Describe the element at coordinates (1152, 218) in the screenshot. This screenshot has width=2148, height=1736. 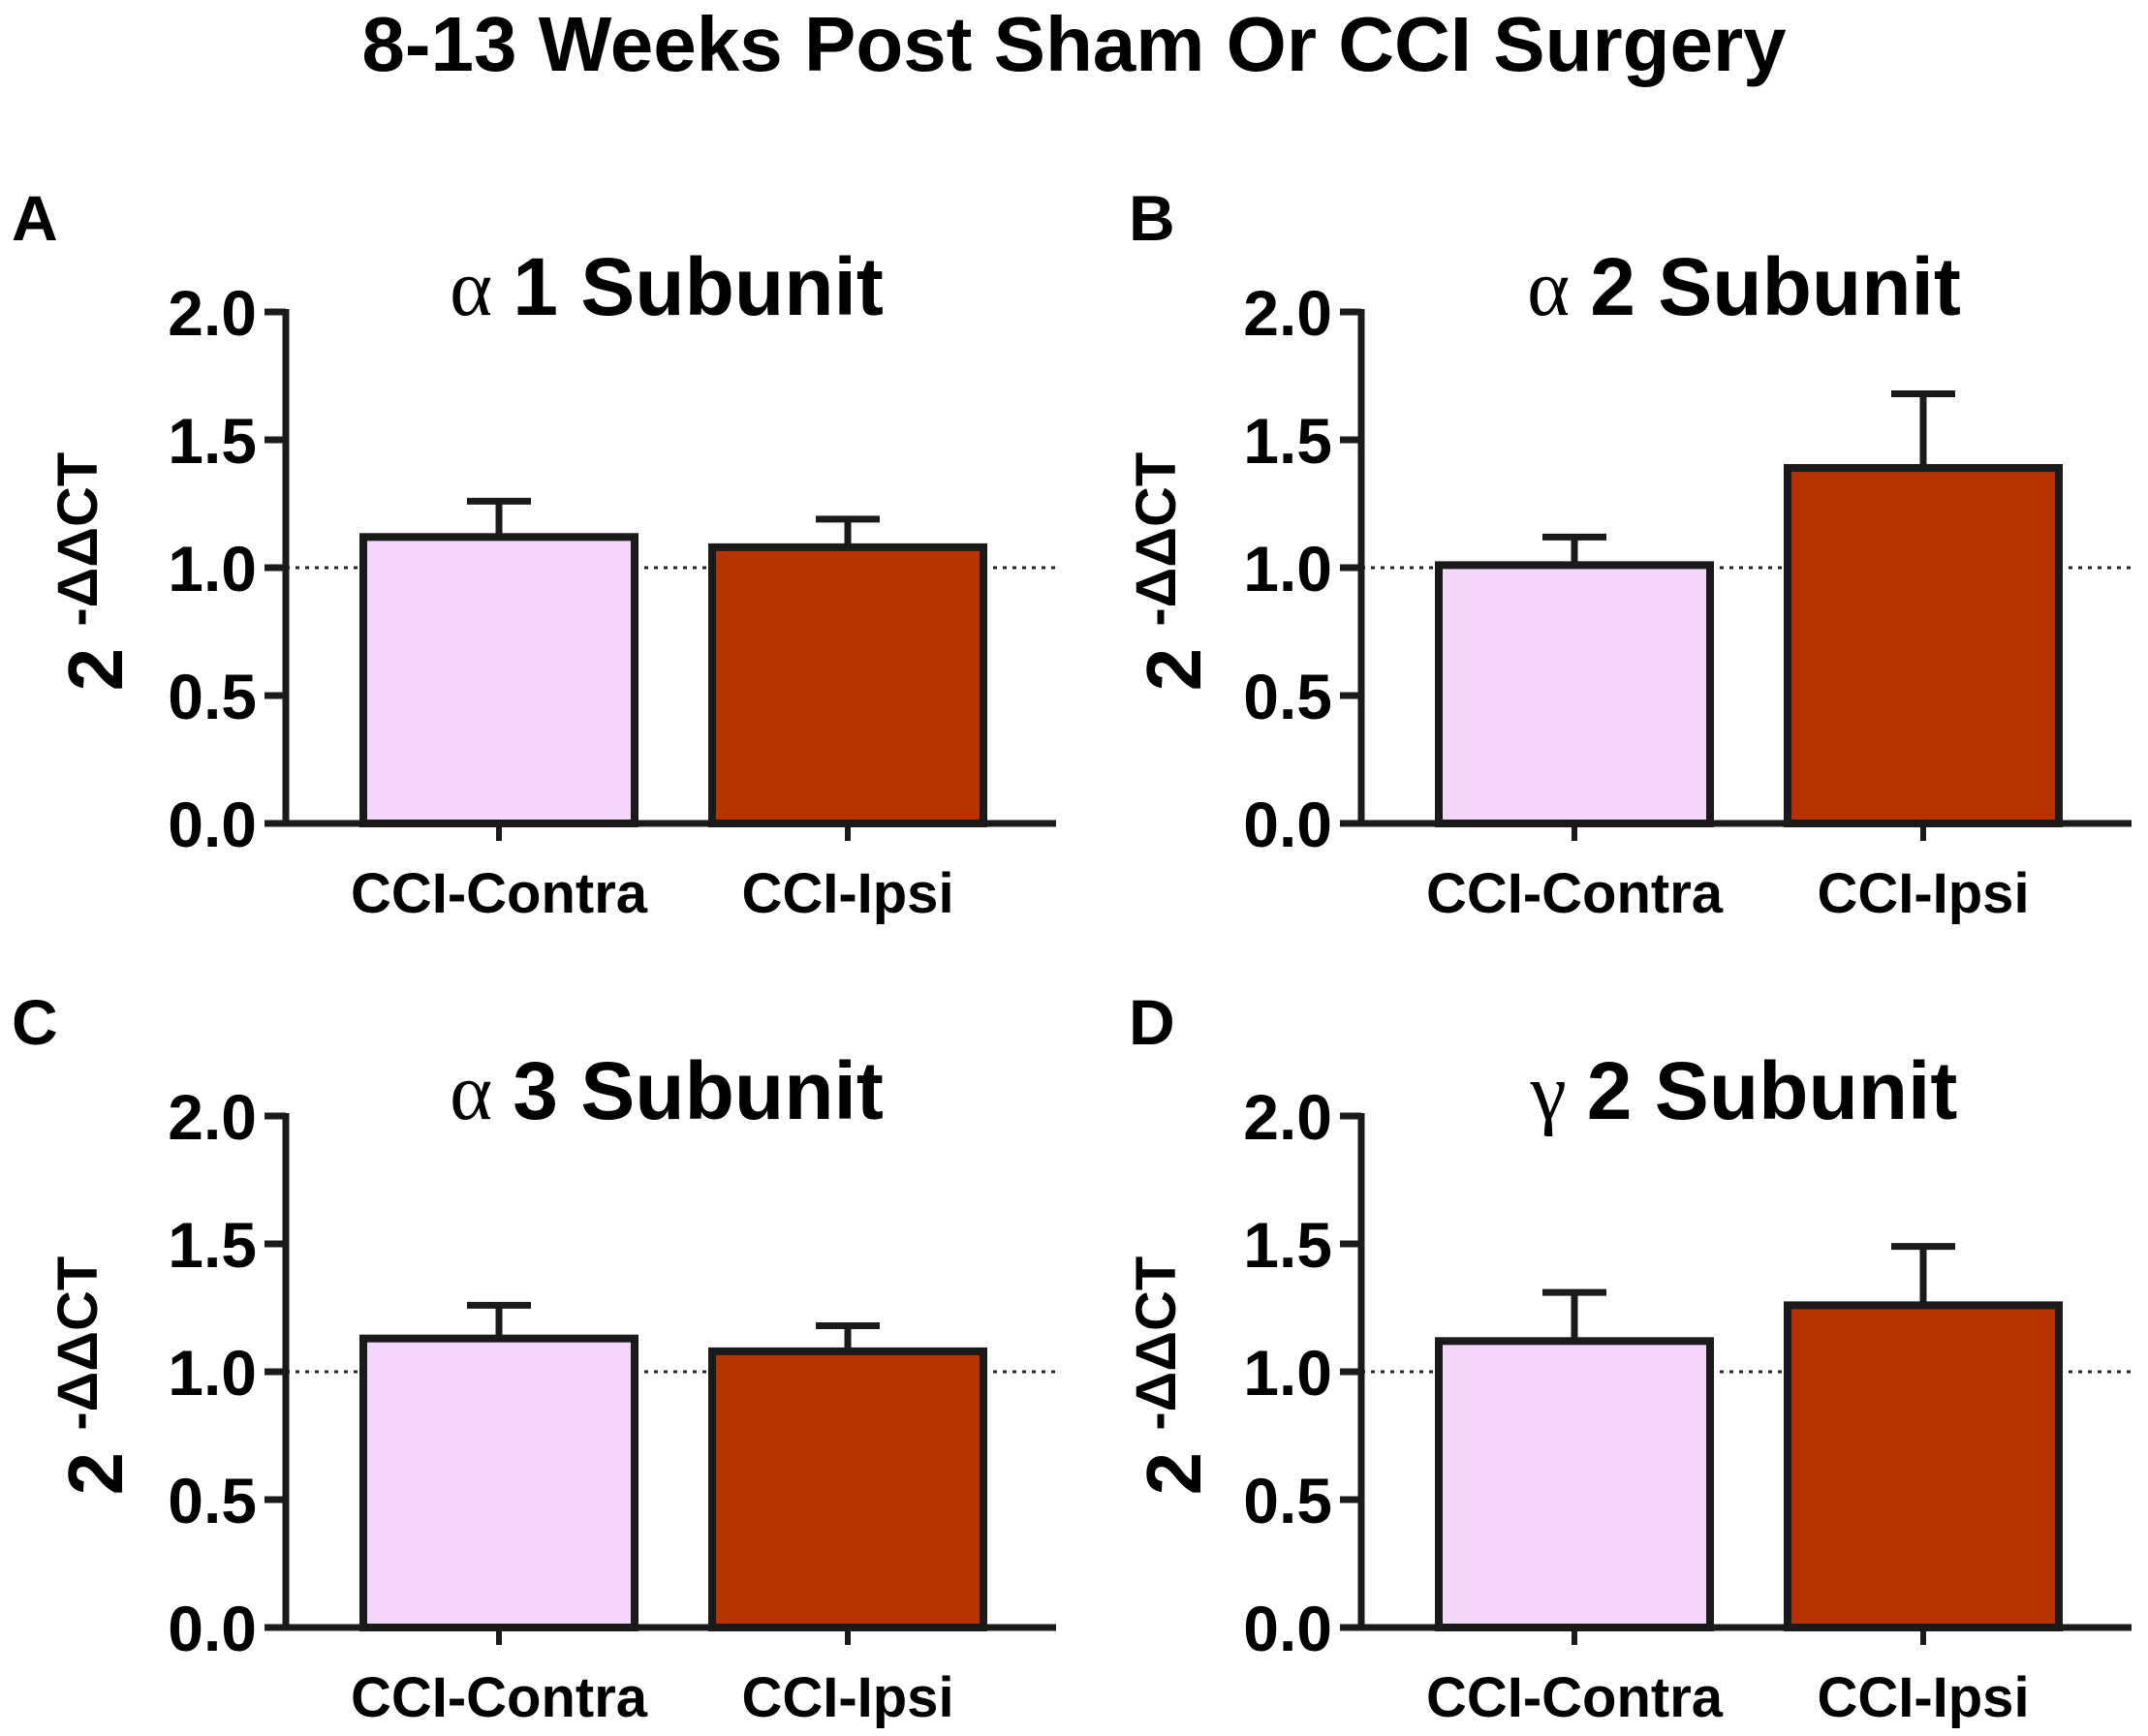
I see `panel-b-letter: B` at that location.